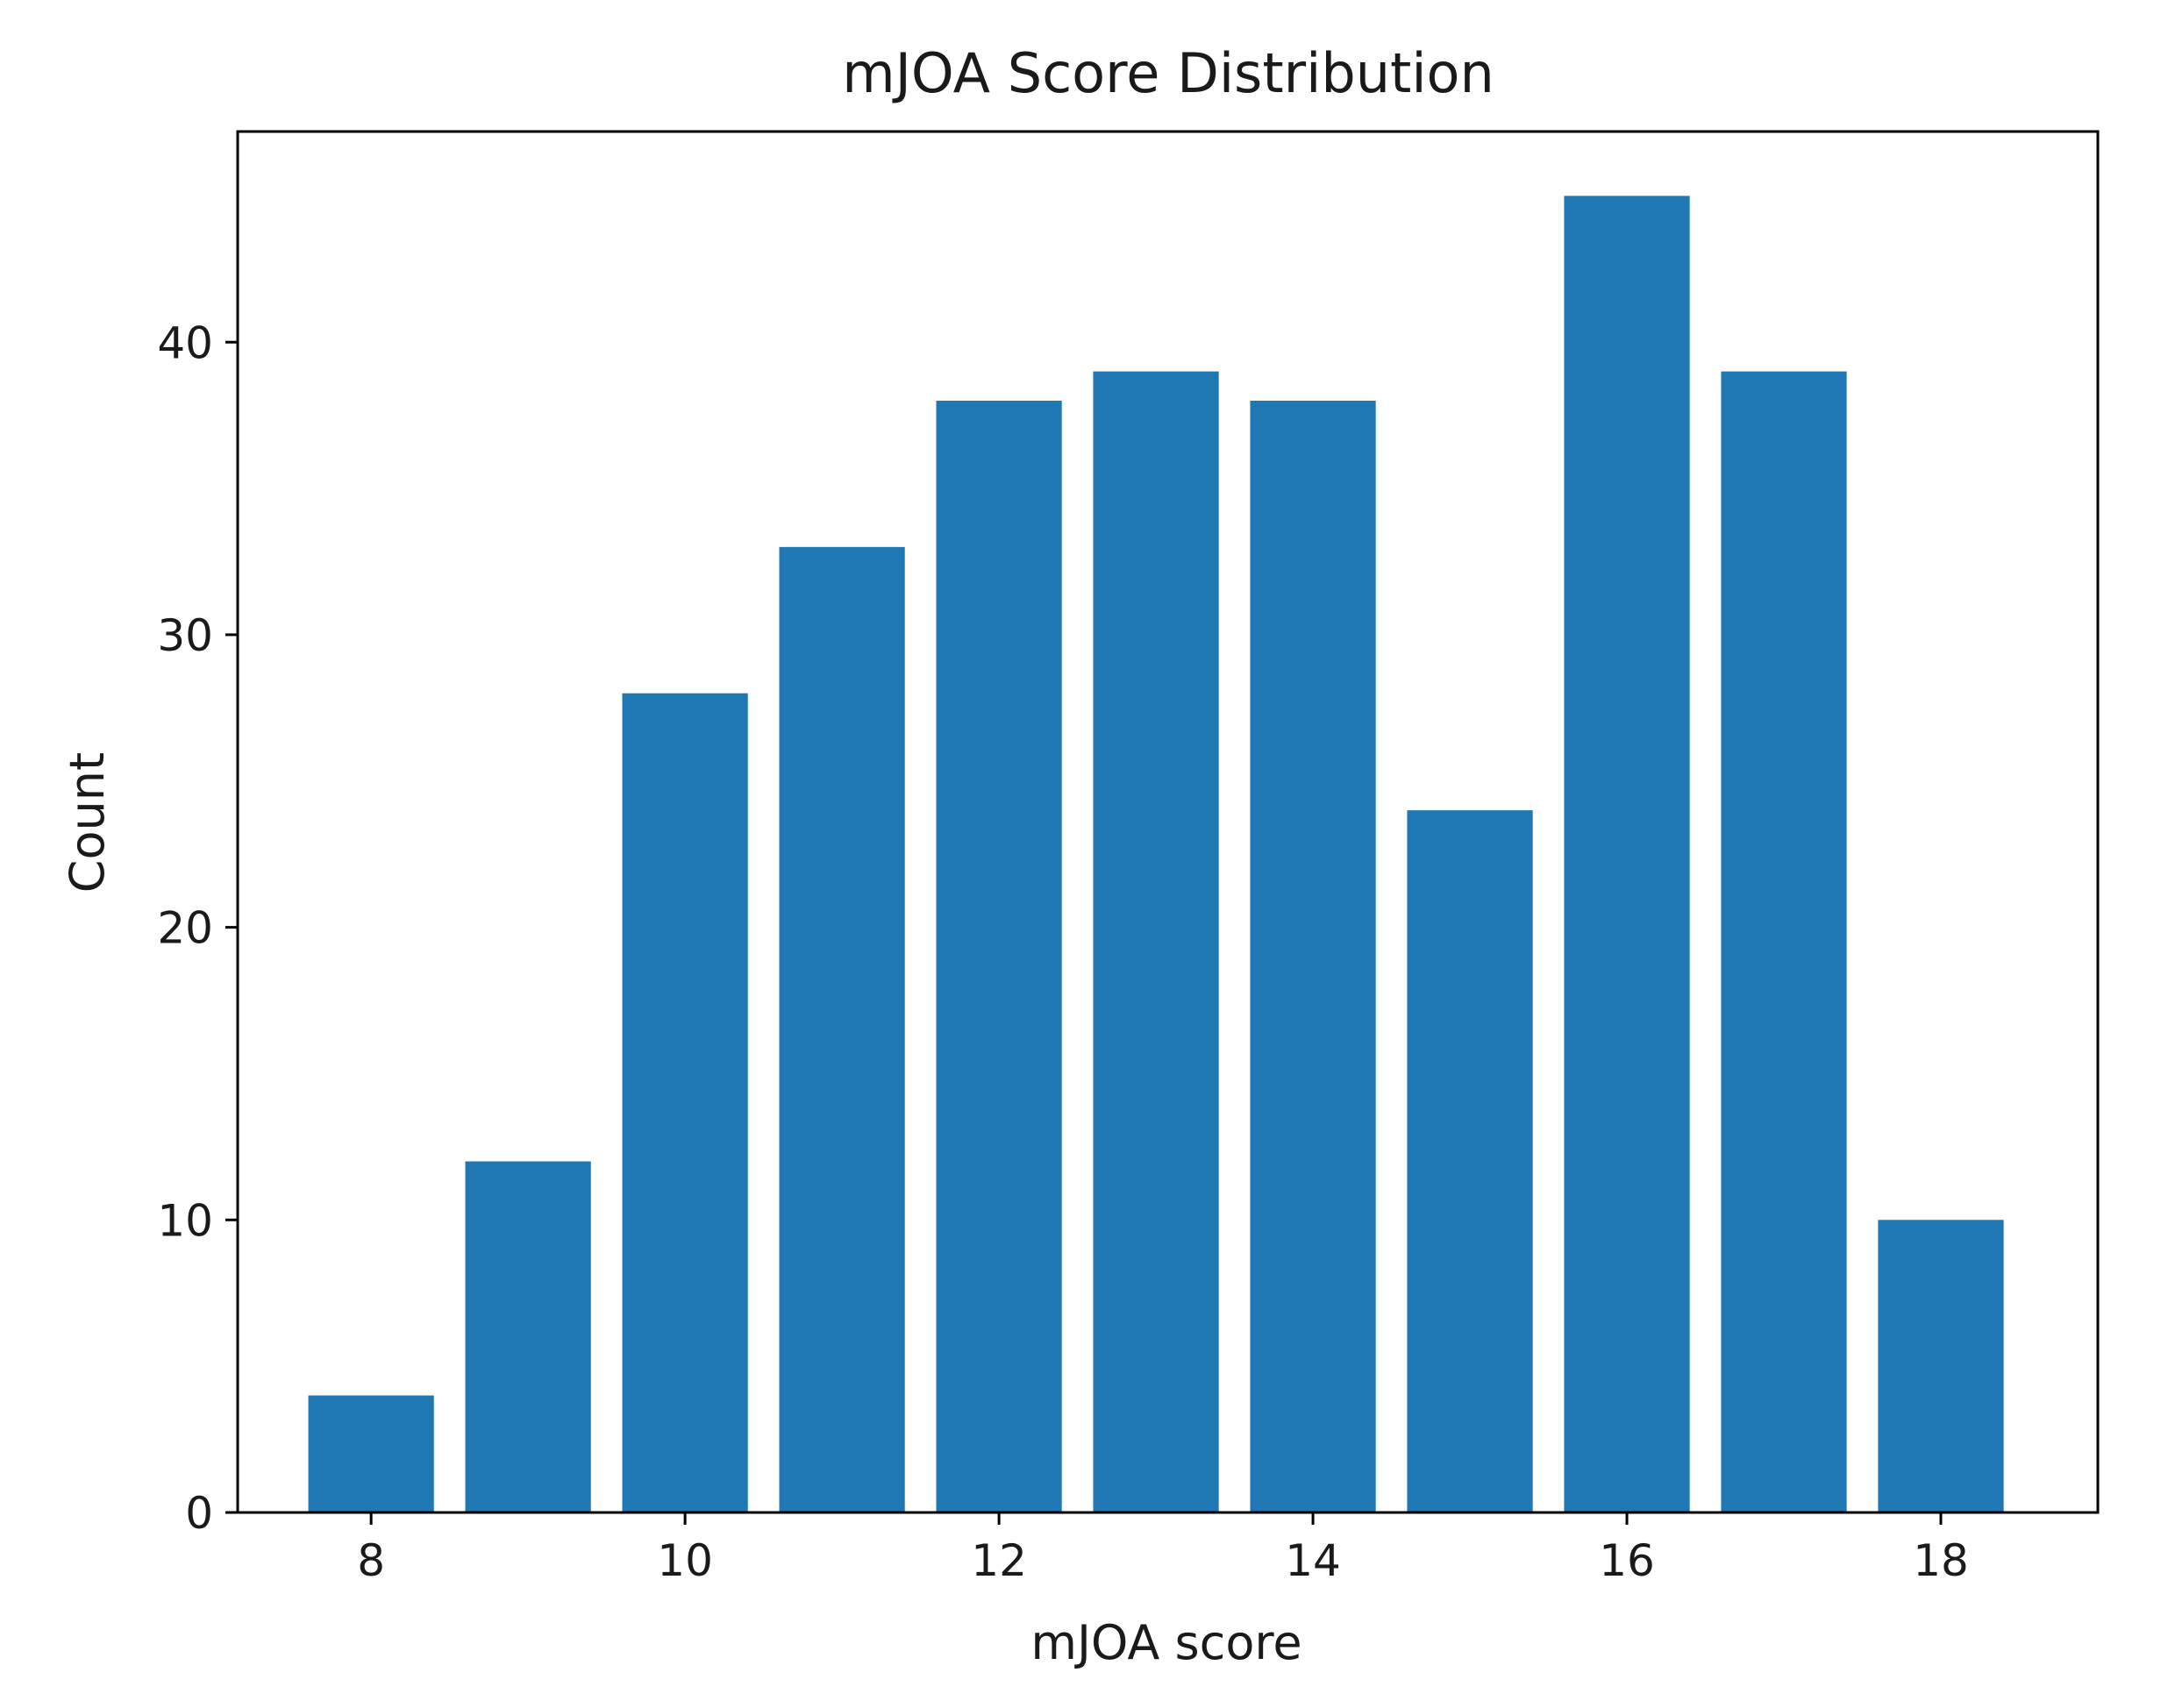 The width and height of the screenshot is (2168, 1708). Describe the element at coordinates (1163, 1549) in the screenshot. I see `x-axis: 8 10 12 14 16 18` at that location.